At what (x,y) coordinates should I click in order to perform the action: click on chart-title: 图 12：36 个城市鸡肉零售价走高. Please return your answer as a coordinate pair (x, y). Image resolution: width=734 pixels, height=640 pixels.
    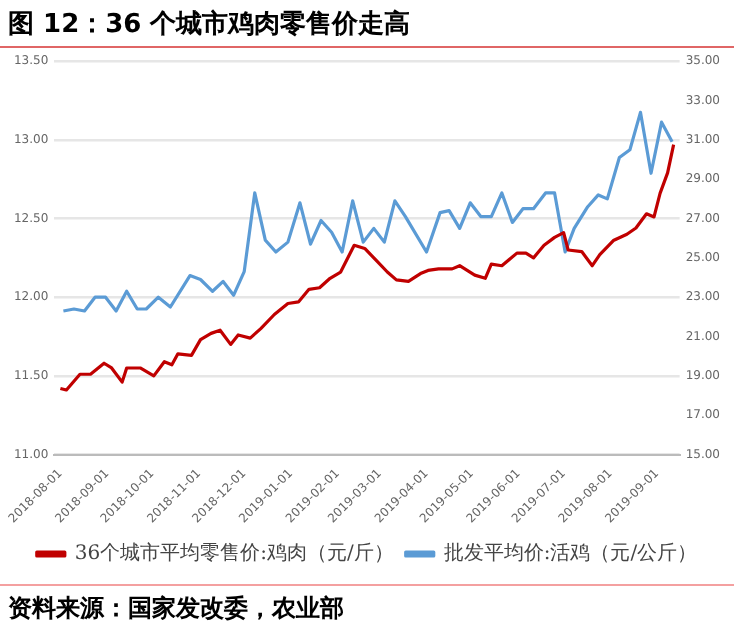
    Looking at the image, I should click on (367, 24).